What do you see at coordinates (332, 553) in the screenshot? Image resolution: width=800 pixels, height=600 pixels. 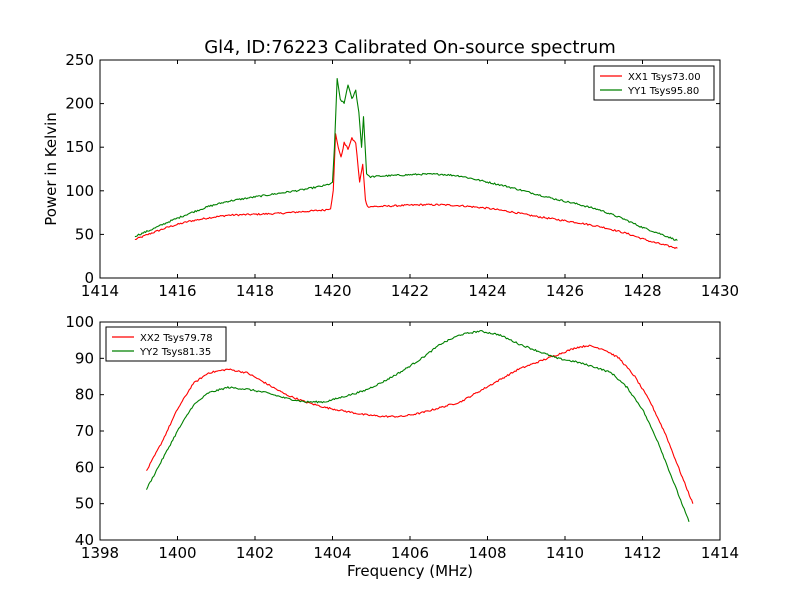 I see `x-tick-label: 1404` at bounding box center [332, 553].